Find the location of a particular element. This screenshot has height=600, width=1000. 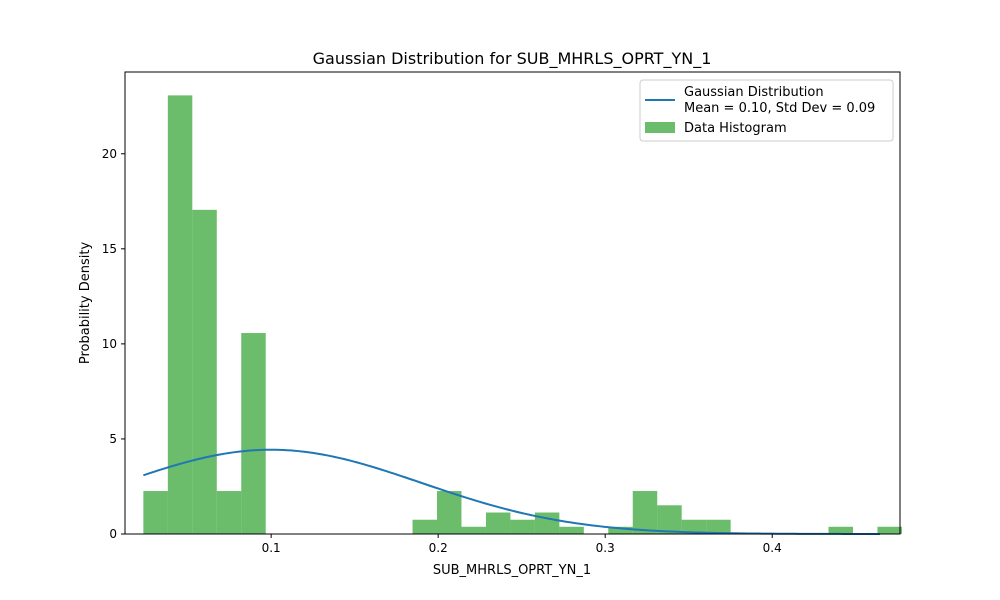

y-axis-label: Probability Density is located at coordinates (85, 303).